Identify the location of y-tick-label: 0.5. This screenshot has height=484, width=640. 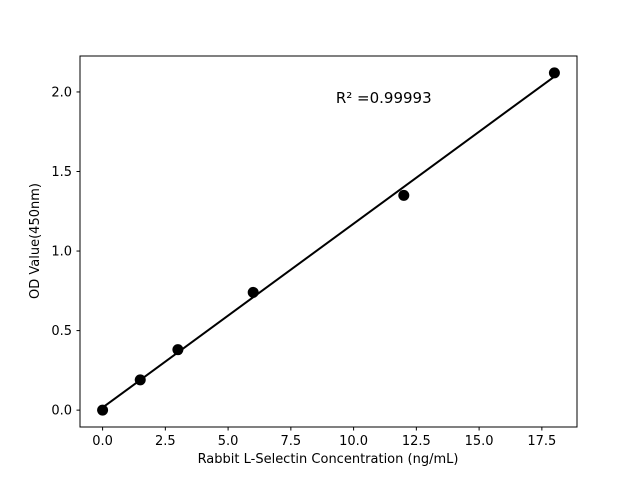
(61, 331).